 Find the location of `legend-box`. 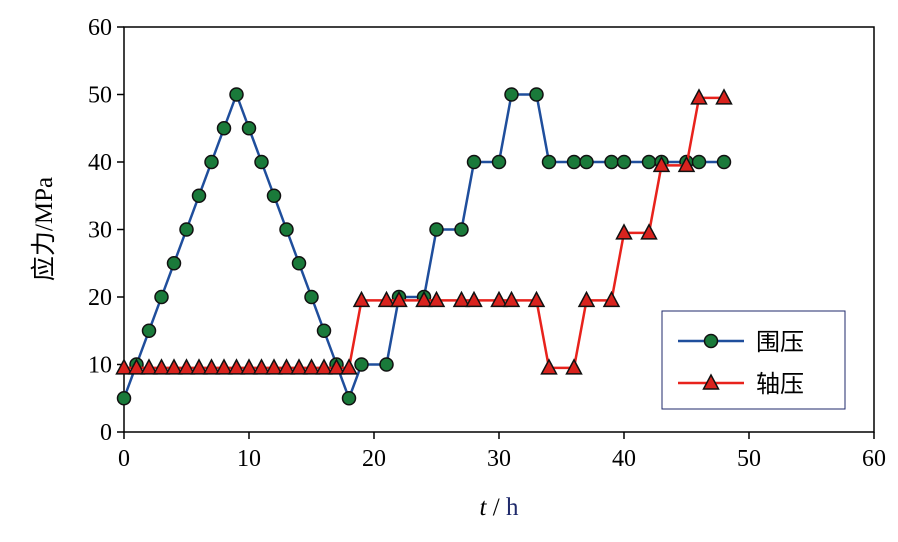

legend-box is located at coordinates (753, 360).